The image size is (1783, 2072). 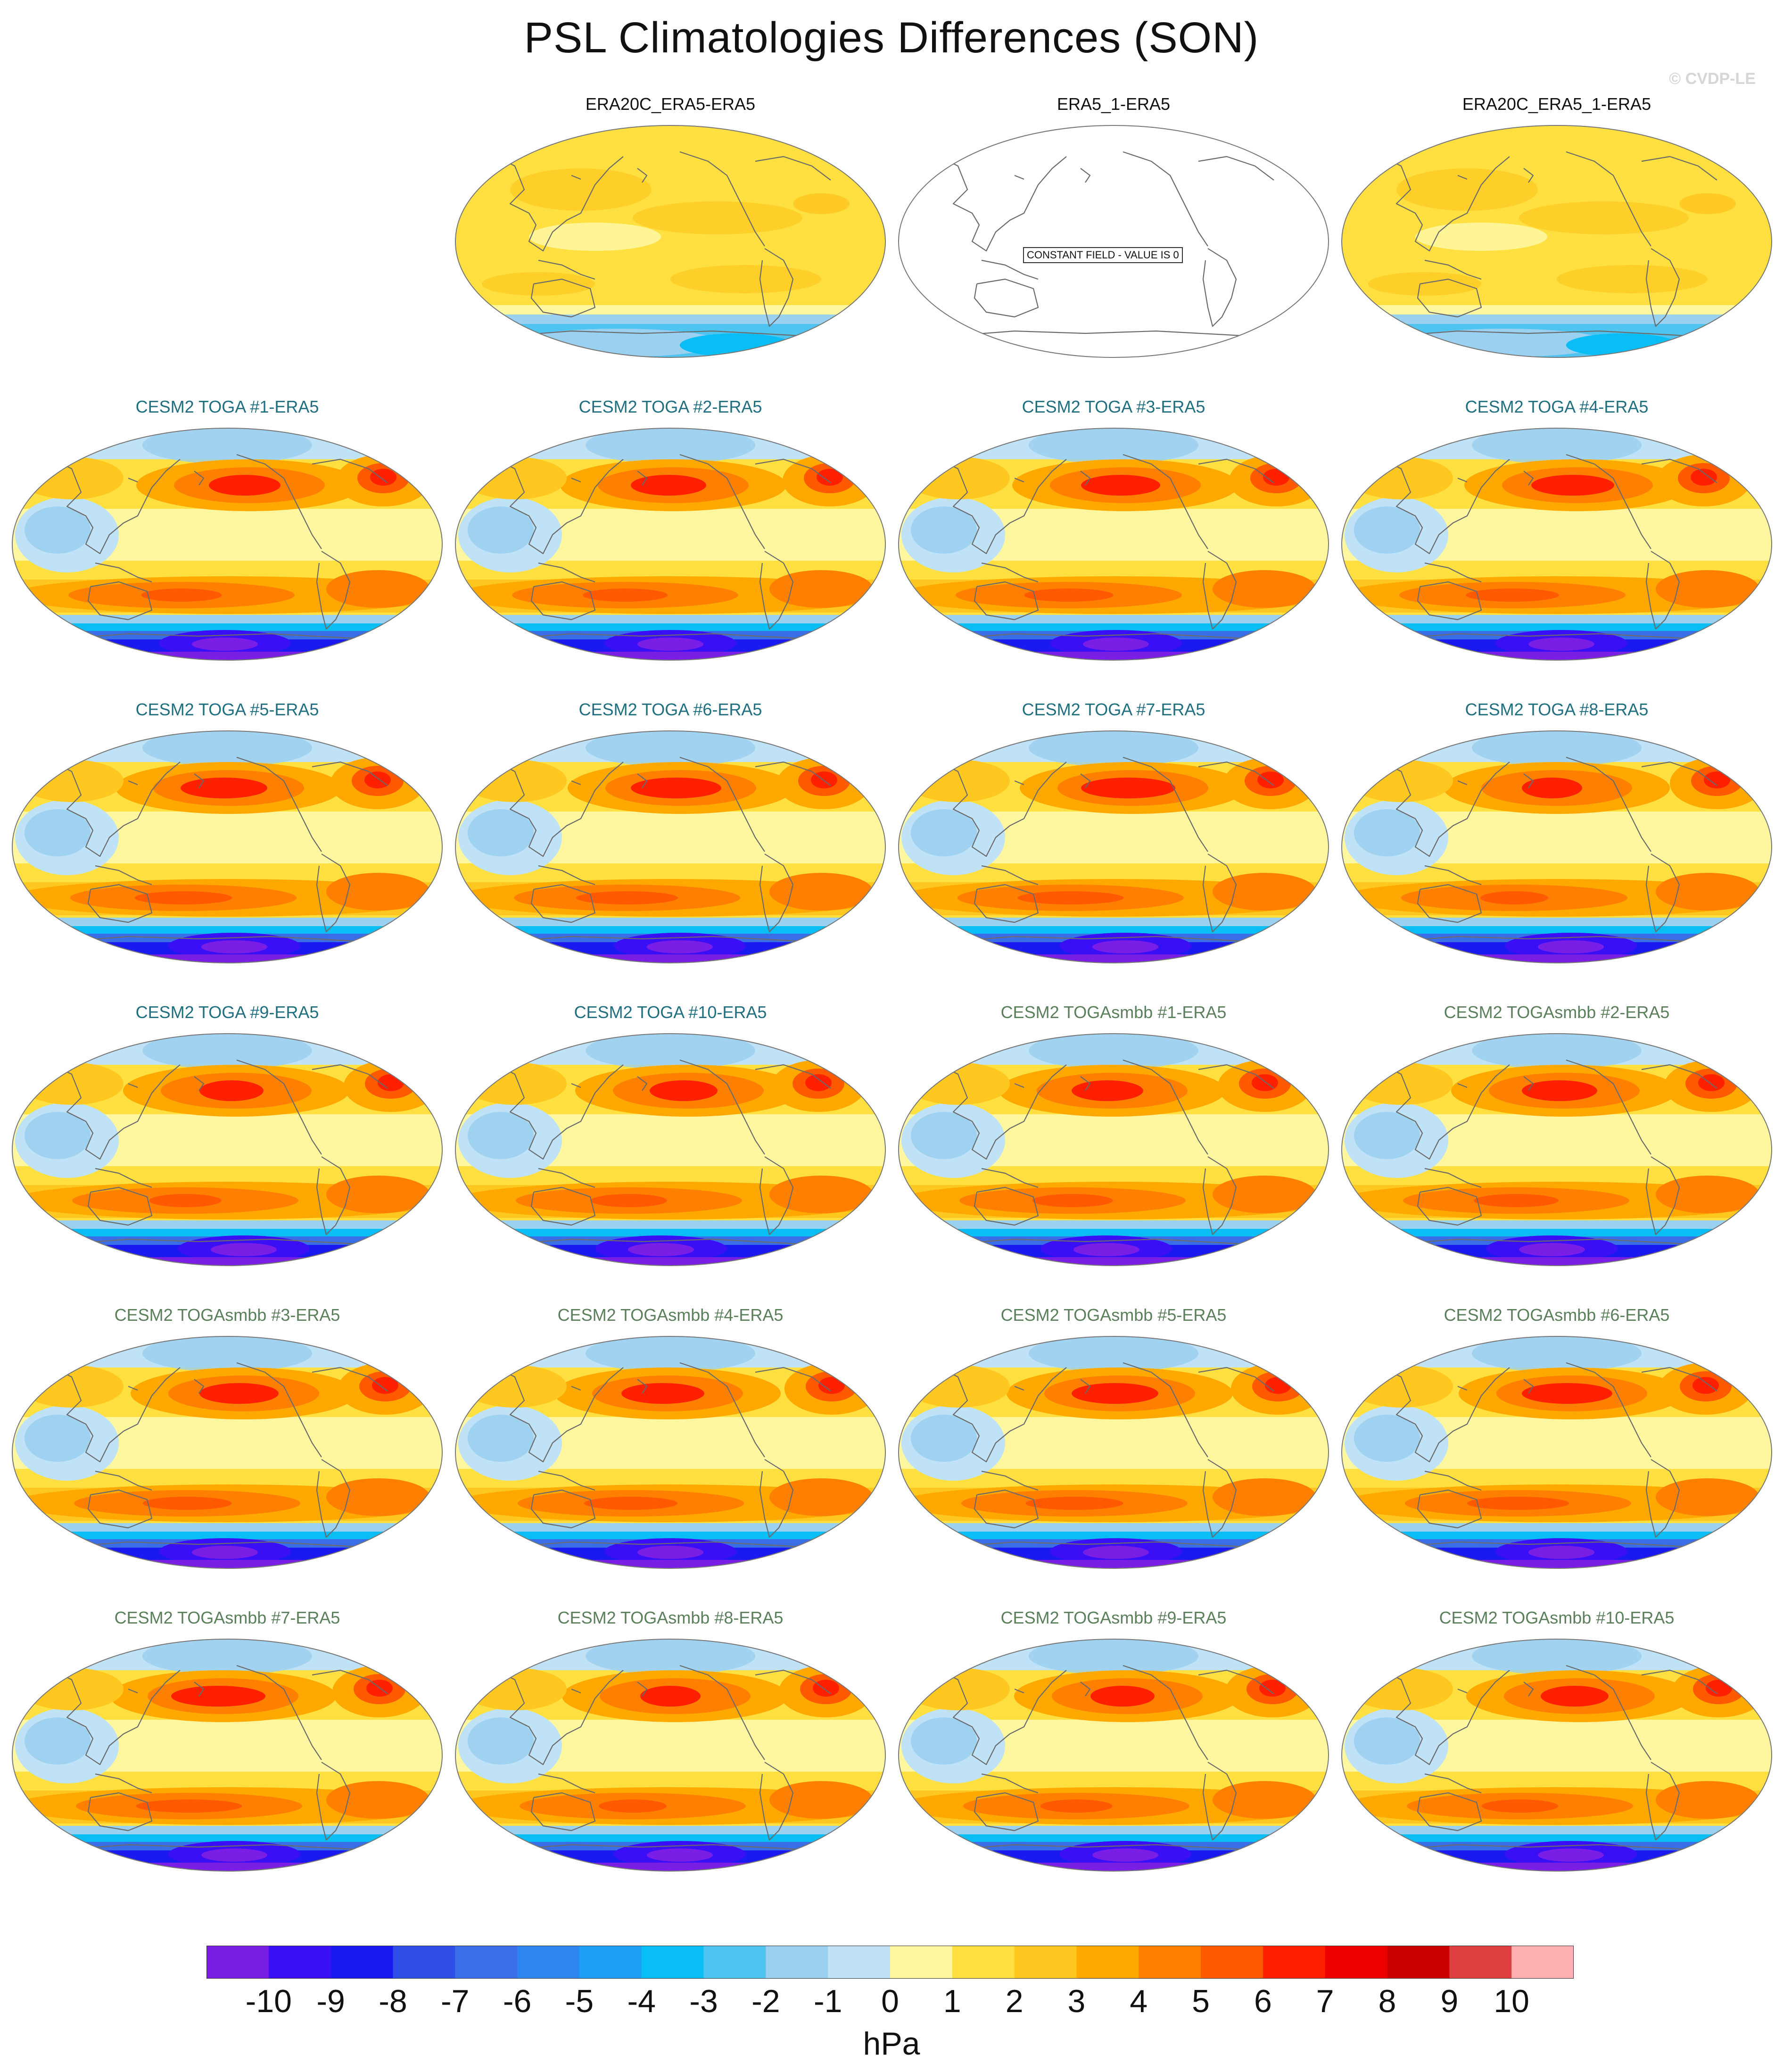 What do you see at coordinates (330, 2001) in the screenshot?
I see `colorbar-tick-label: -9` at bounding box center [330, 2001].